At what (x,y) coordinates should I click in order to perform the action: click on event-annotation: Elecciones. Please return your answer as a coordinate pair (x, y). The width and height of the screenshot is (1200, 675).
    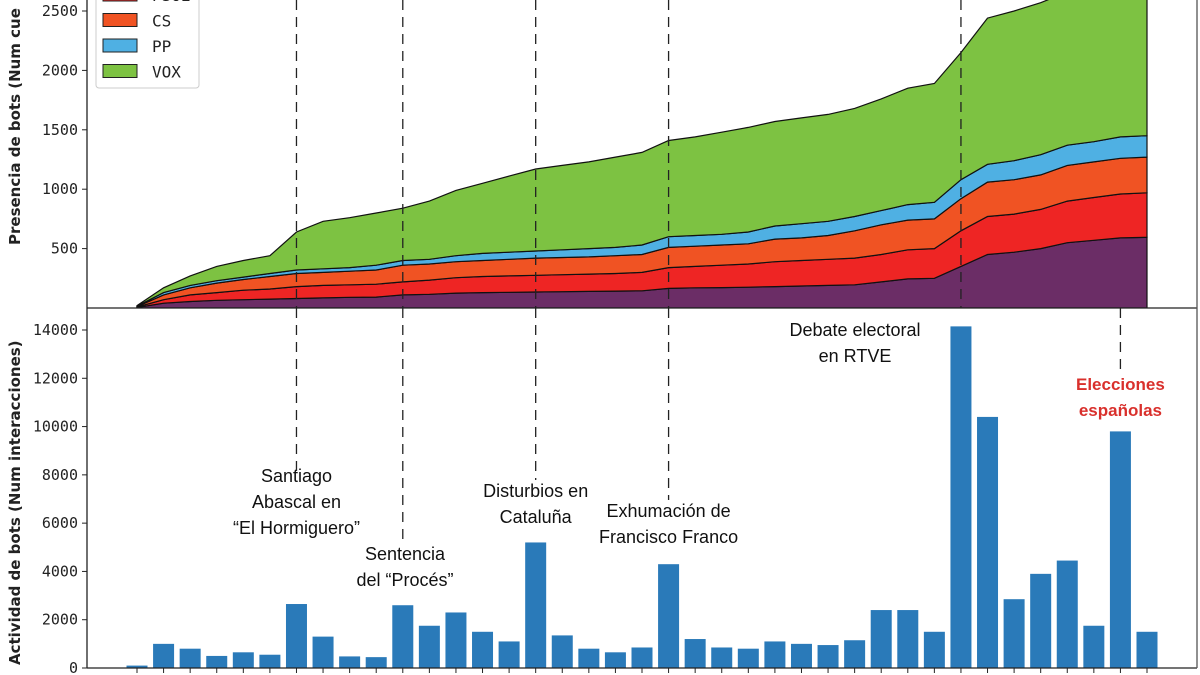
    Looking at the image, I should click on (1120, 384).